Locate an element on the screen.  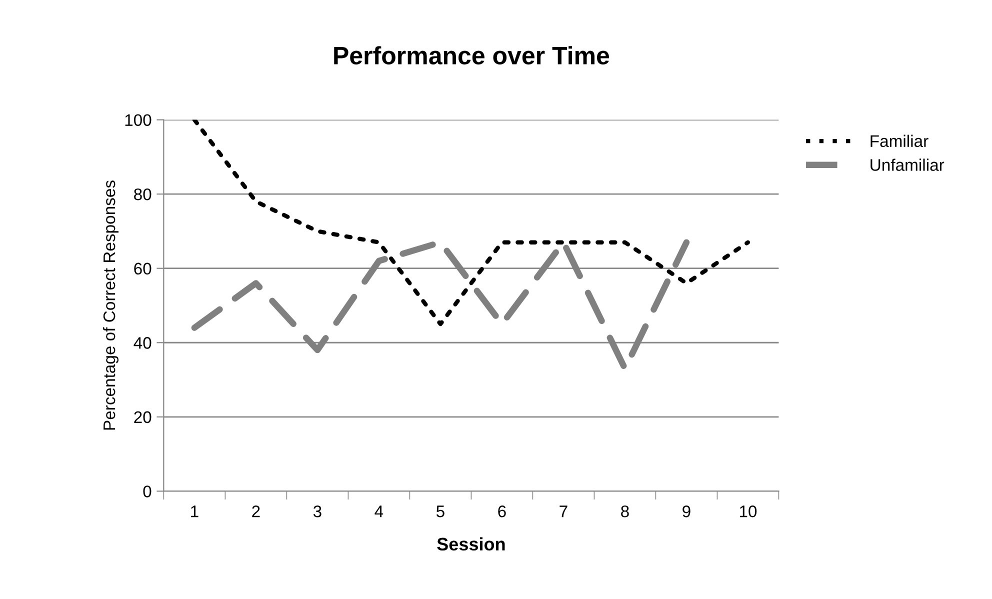
x-tick-label: 2 is located at coordinates (256, 512).